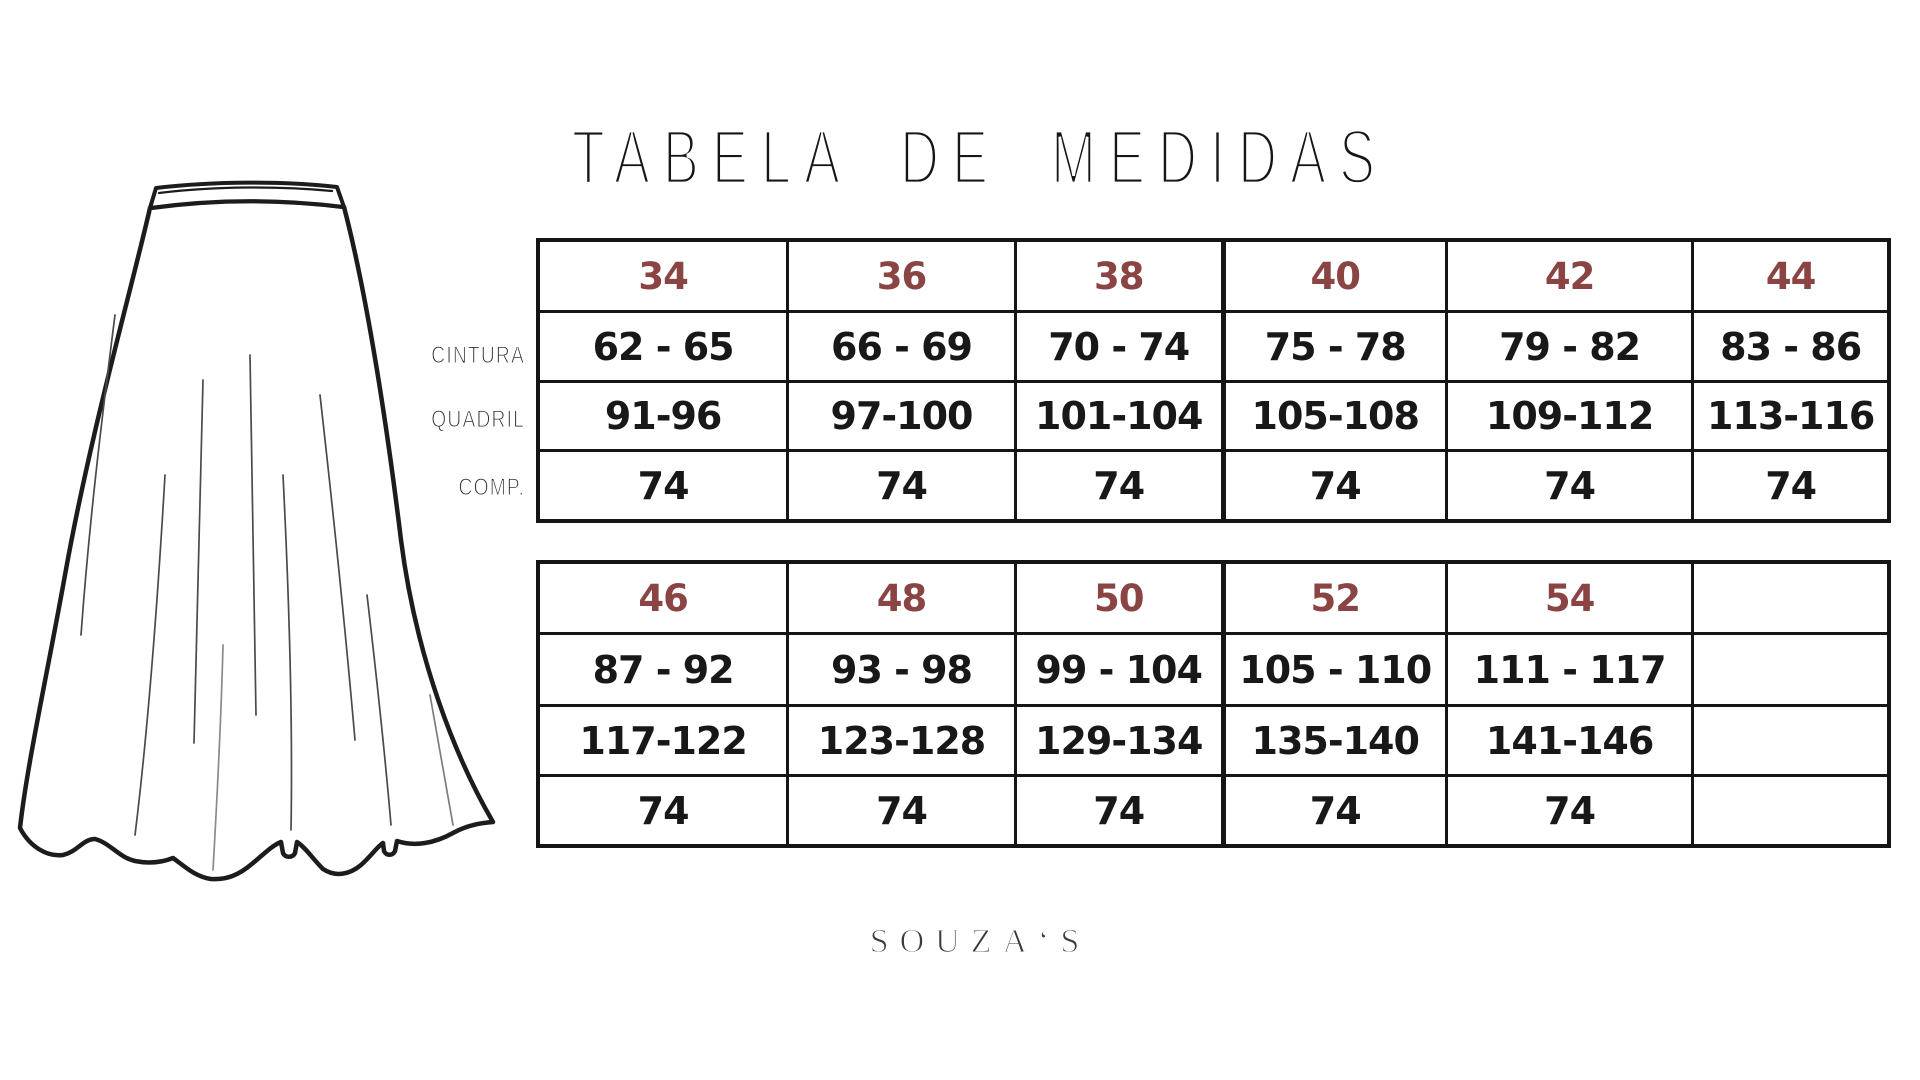 This screenshot has width=1920, height=1080. I want to click on size-header-cell: 48, so click(903, 599).